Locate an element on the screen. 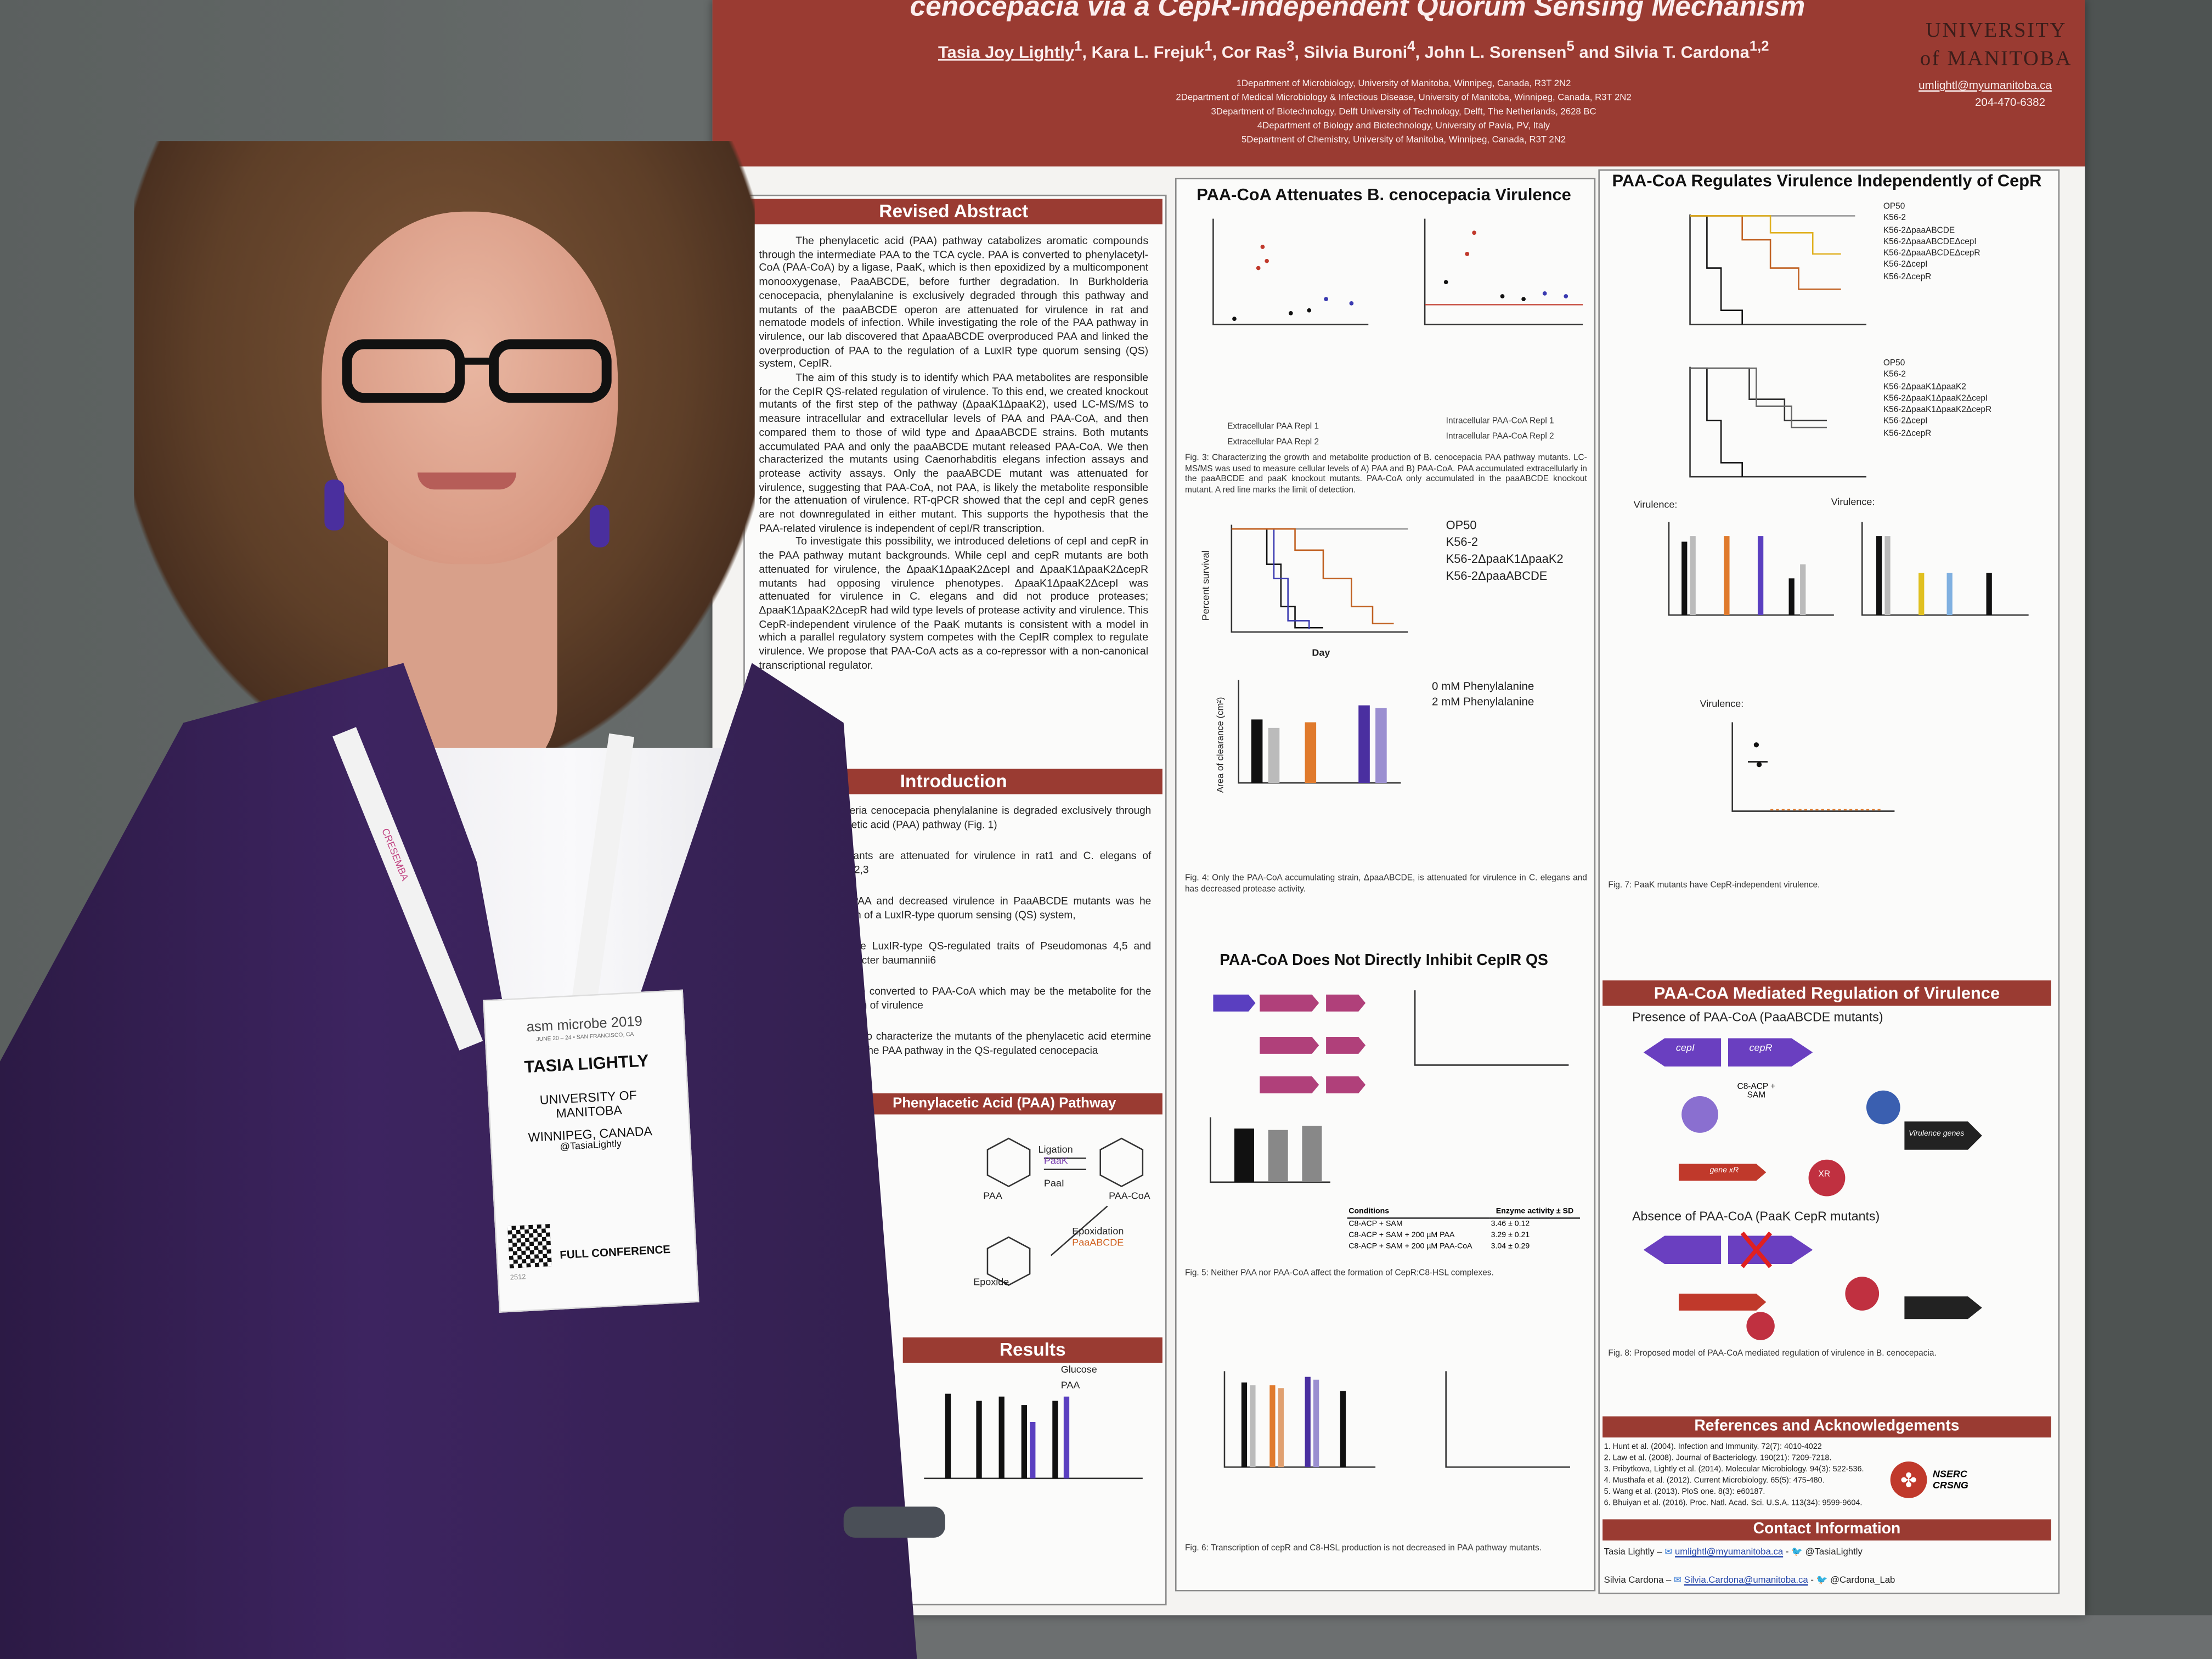 The width and height of the screenshot is (2212, 1659). table-cell: C8-ACP + SAM is located at coordinates (1376, 1224).